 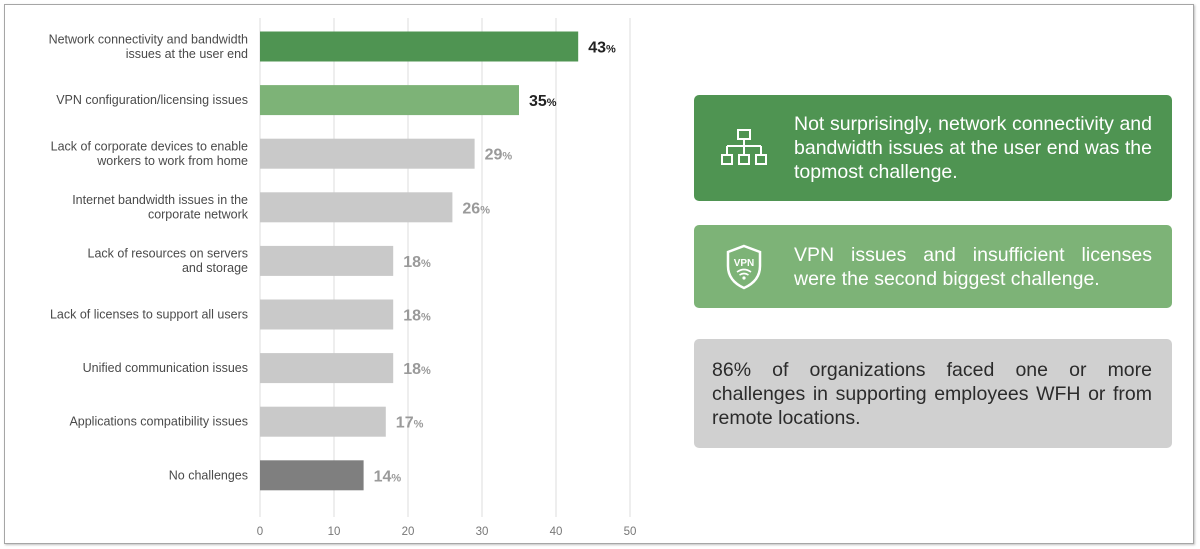 What do you see at coordinates (168, 261) in the screenshot?
I see `category-label-4: Lack of resources on servers and storage` at bounding box center [168, 261].